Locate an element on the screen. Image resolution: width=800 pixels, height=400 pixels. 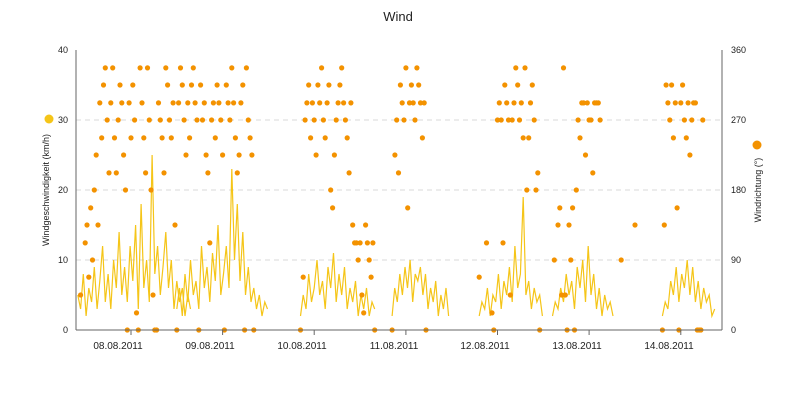
x-ticks is located at coordinates (406, 332).